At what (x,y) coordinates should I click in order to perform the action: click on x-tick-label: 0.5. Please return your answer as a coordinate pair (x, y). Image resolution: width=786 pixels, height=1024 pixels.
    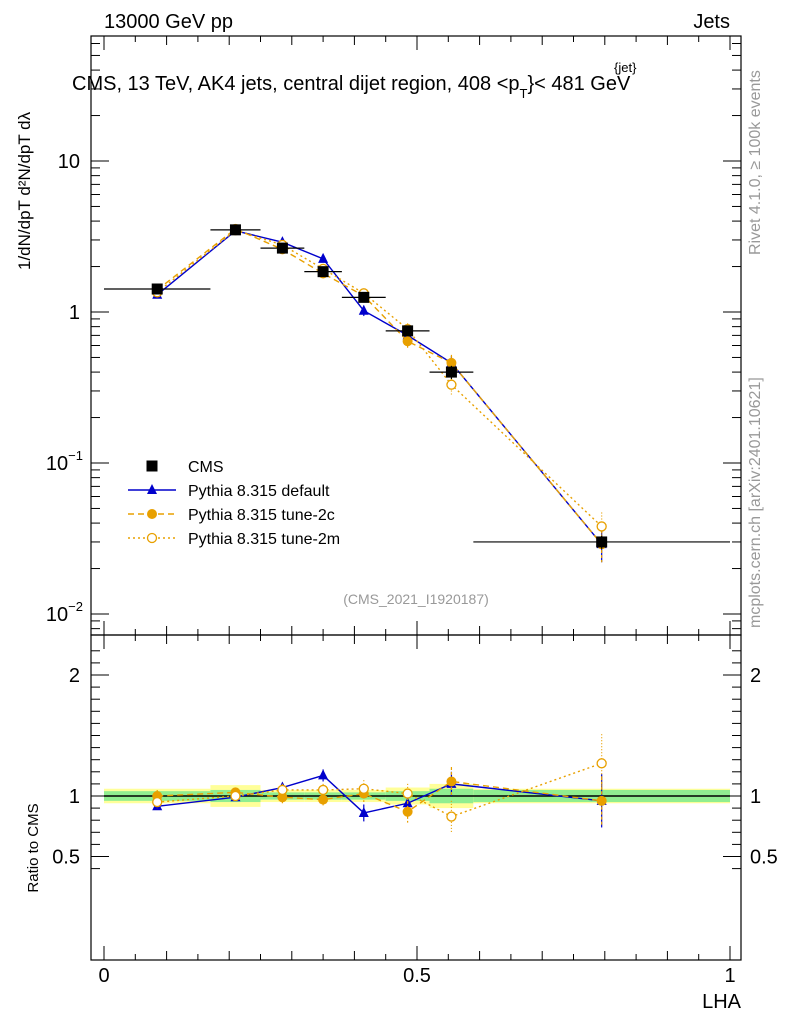
    Looking at the image, I should click on (417, 976).